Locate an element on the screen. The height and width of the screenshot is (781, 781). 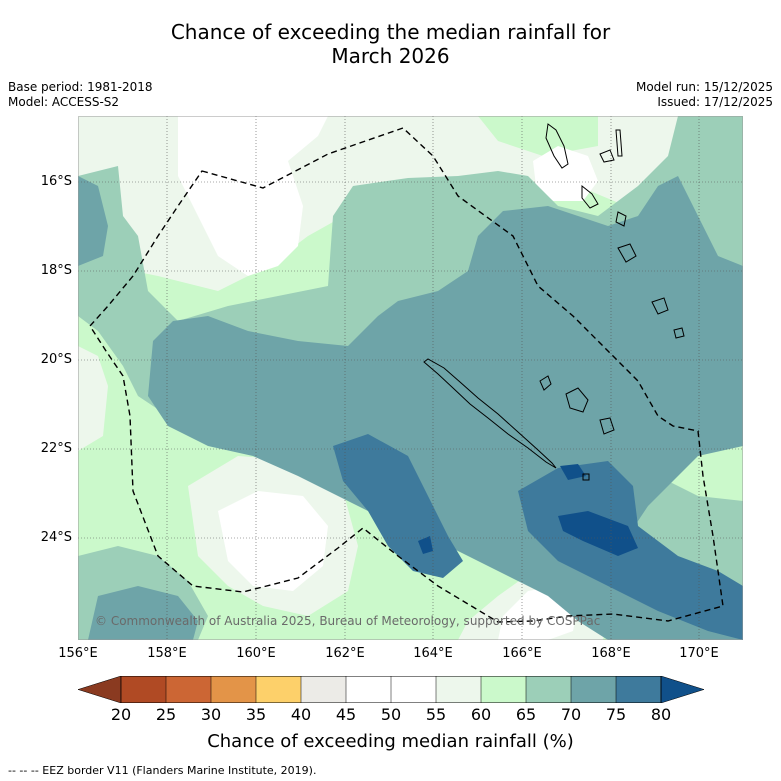
contour-50-55-north is located at coordinates (253, 196).